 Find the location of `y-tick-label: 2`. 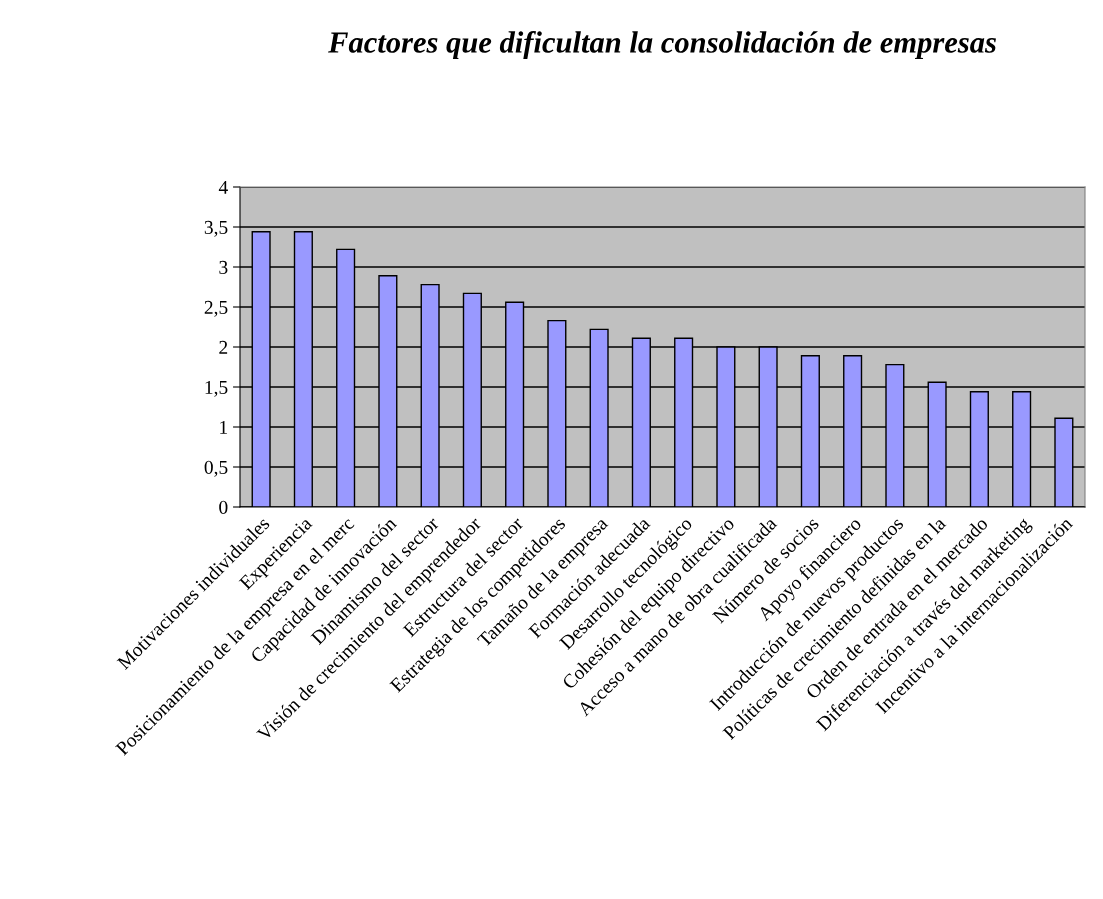

y-tick-label: 2 is located at coordinates (223, 347).